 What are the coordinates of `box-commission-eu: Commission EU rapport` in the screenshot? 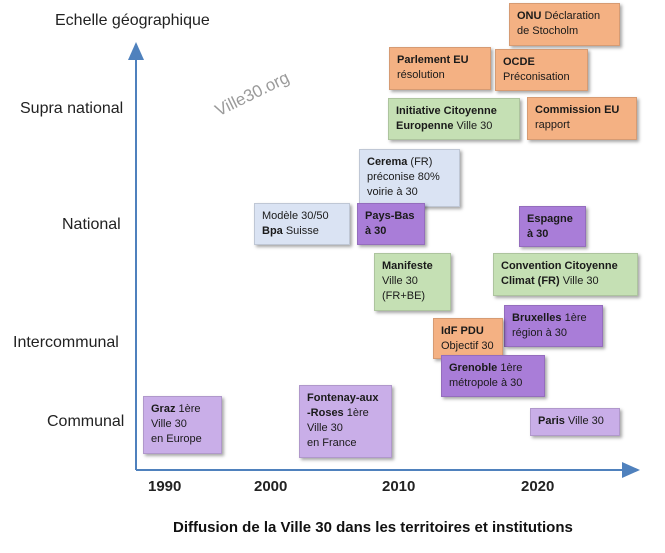 It's located at (582, 118).